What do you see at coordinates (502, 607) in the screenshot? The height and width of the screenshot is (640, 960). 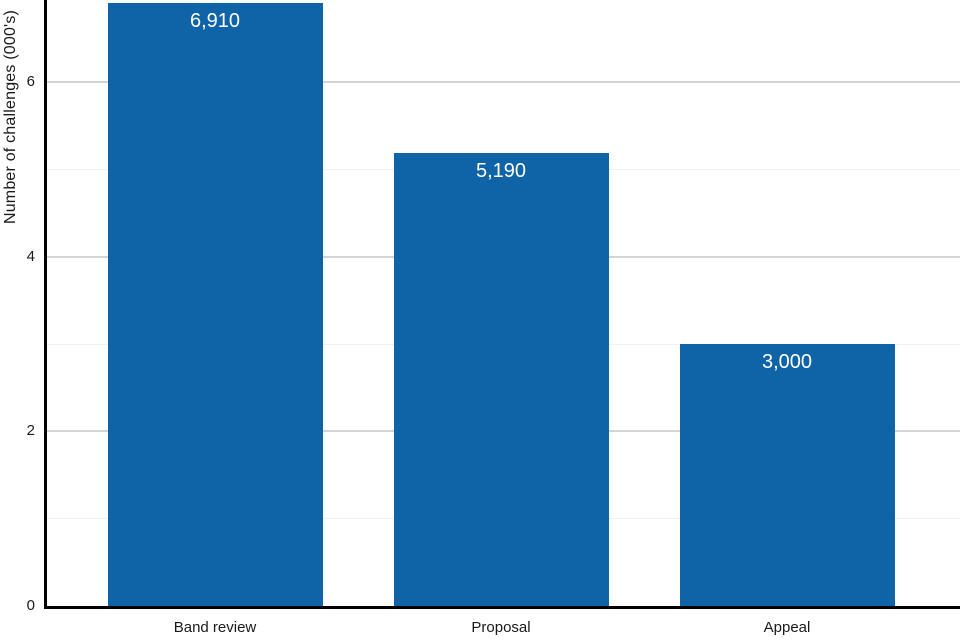 I see `x-axis-line` at bounding box center [502, 607].